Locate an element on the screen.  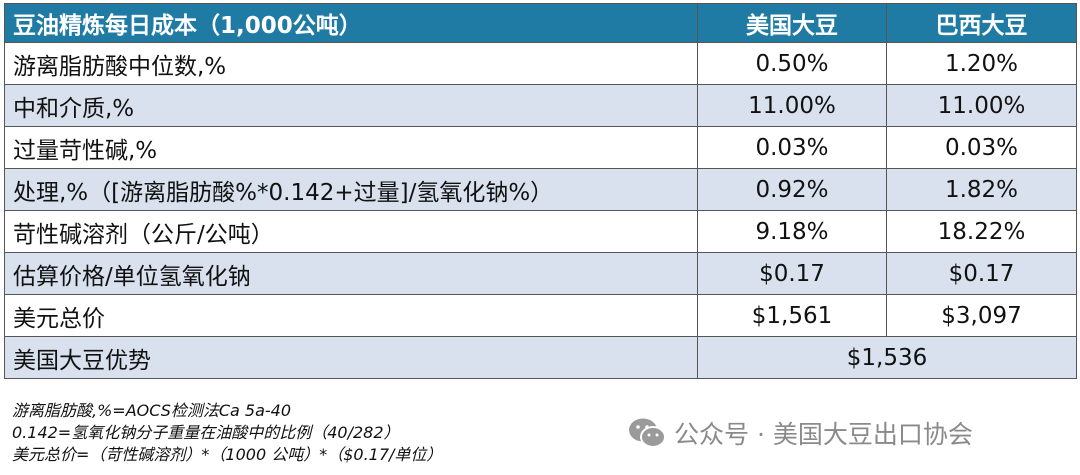
watermark-text: 公众号 · 美国大豆出口协会 is located at coordinates (823, 434).